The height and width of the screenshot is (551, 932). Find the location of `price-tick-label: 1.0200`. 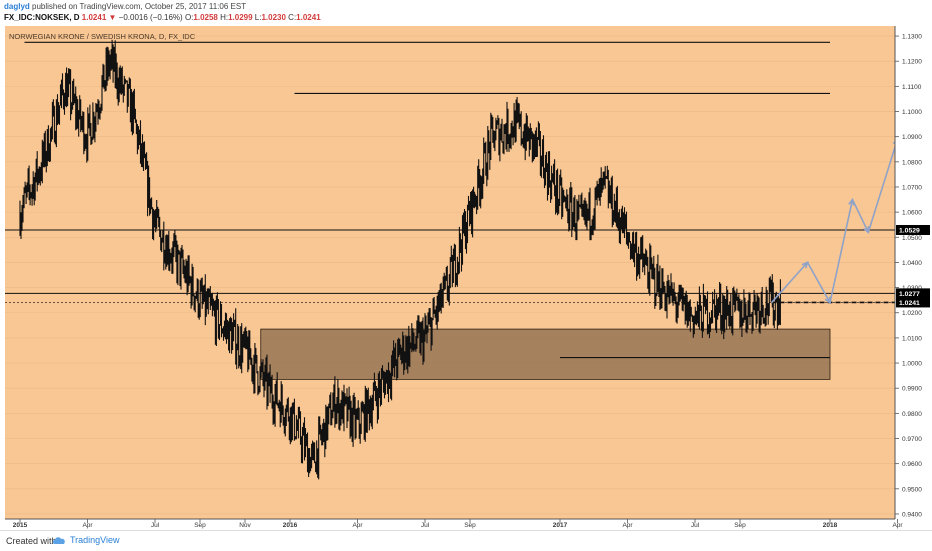

price-tick-label: 1.0200 is located at coordinates (912, 313).